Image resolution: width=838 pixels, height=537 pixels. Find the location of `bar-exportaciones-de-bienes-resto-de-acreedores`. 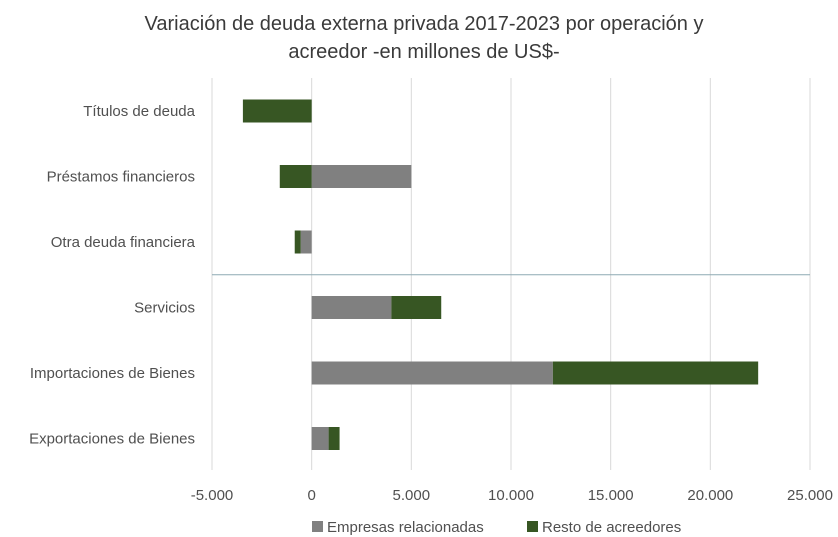

bar-exportaciones-de-bienes-resto-de-acreedores is located at coordinates (334, 438).